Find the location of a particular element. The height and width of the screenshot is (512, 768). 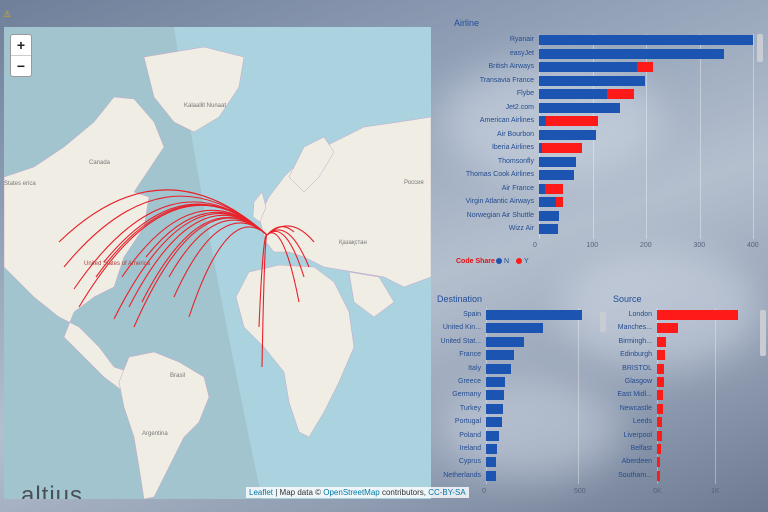

zoom-out-button: − is located at coordinates (21, 65).